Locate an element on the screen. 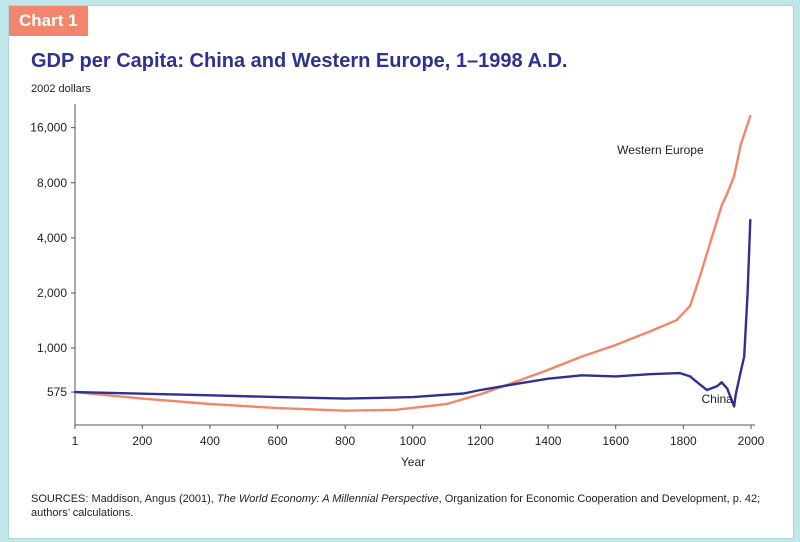 The image size is (800, 542). x-tick-label: 1600 is located at coordinates (615, 441).